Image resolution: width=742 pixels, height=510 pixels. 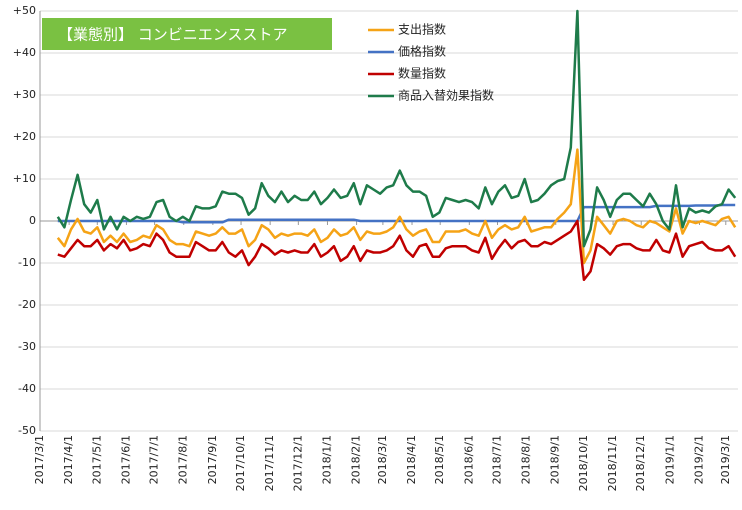 I want to click on y-tick-label: +10, so click(x=24, y=178).